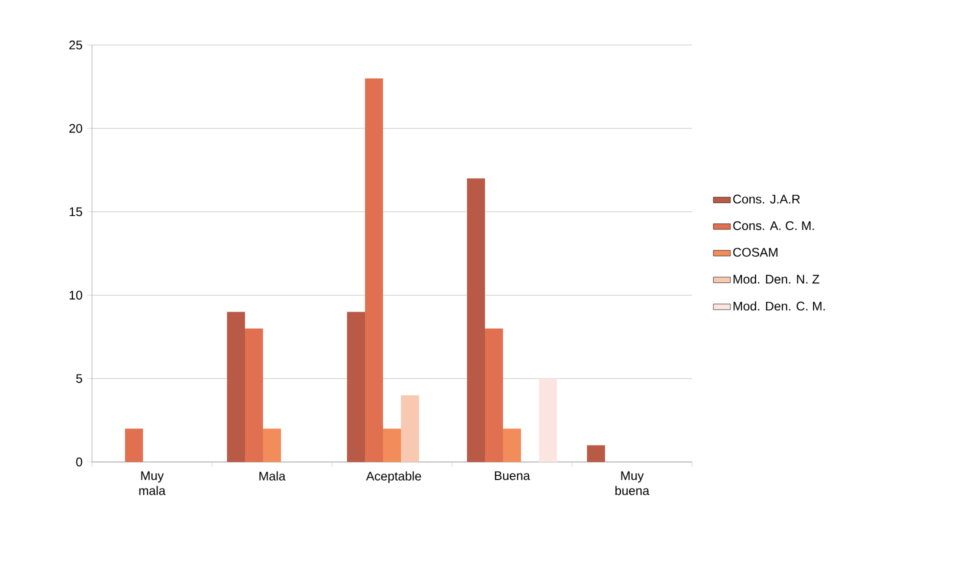 This screenshot has height=581, width=958. What do you see at coordinates (152, 483) in the screenshot?
I see `x-tick-label: Muy mala` at bounding box center [152, 483].